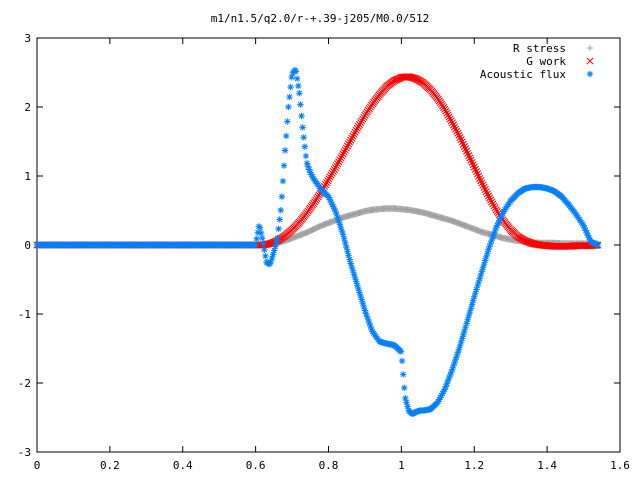  I want to click on y-tick-label: 2, so click(27, 107).